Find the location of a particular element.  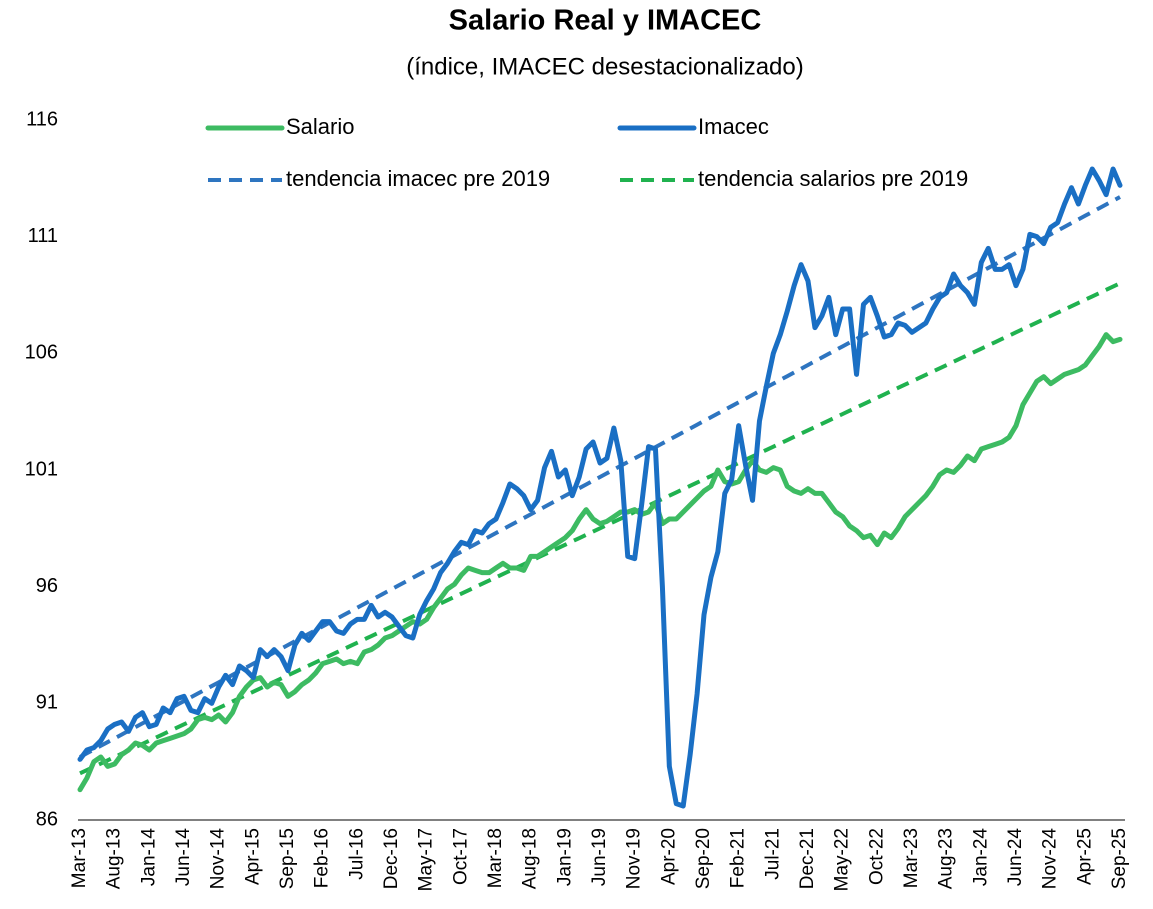

y-tick-label: 106 is located at coordinates (41, 353).